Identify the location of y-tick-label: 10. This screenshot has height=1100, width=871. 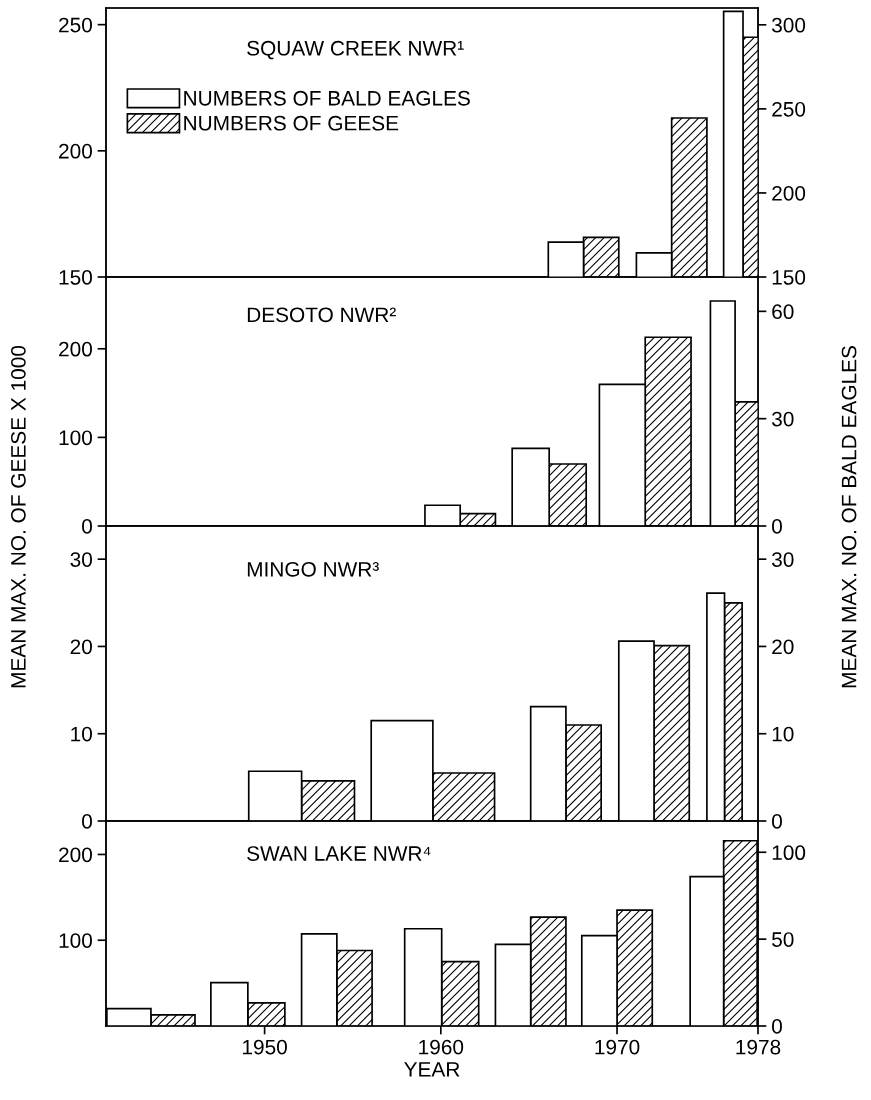
(81, 734).